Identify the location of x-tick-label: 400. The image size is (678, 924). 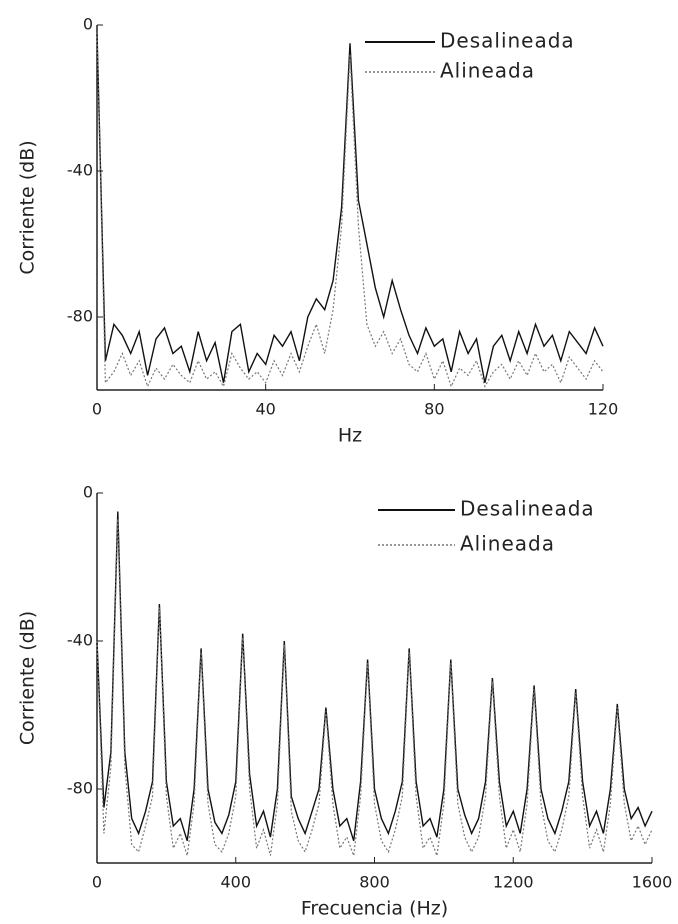
(235, 882).